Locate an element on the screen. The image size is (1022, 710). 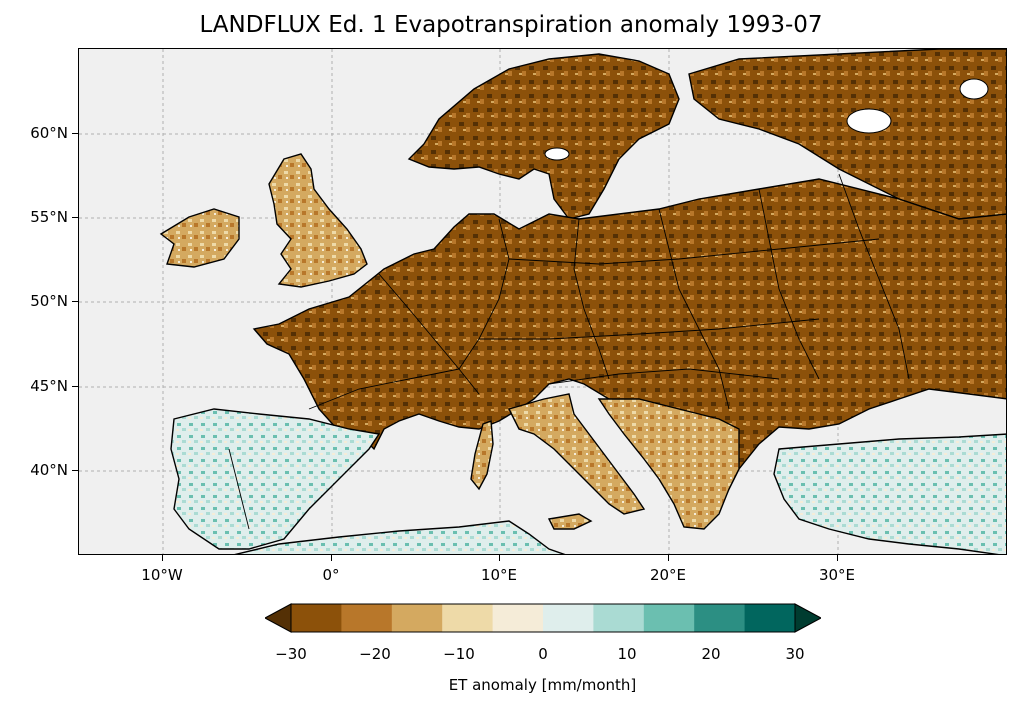
lat-tick-label: 40°N is located at coordinates (49, 470).